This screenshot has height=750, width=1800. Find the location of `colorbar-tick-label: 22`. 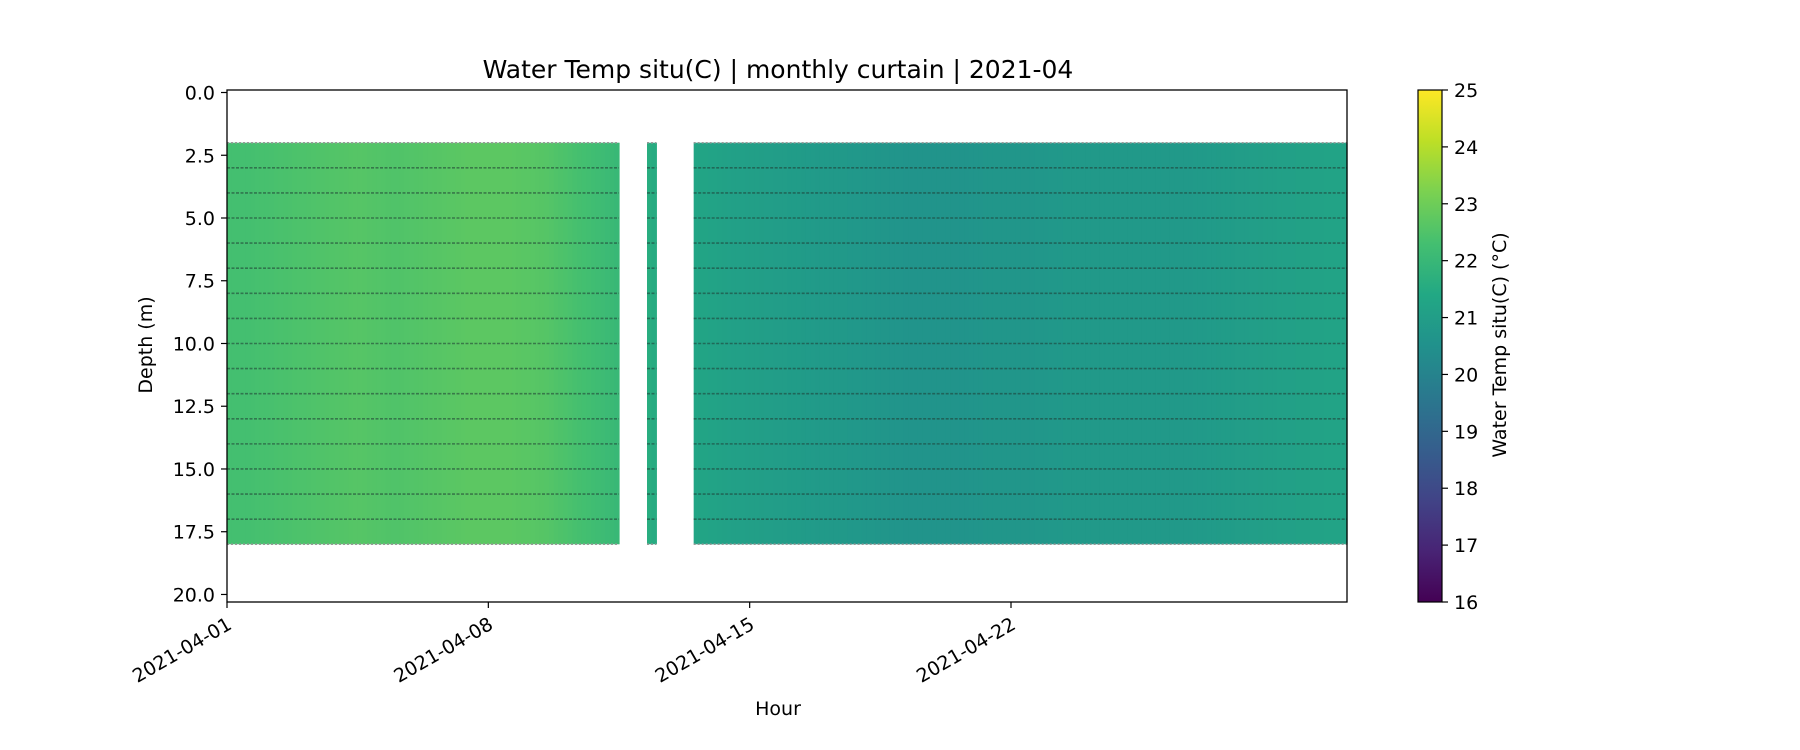

colorbar-tick-label: 22 is located at coordinates (1466, 262).